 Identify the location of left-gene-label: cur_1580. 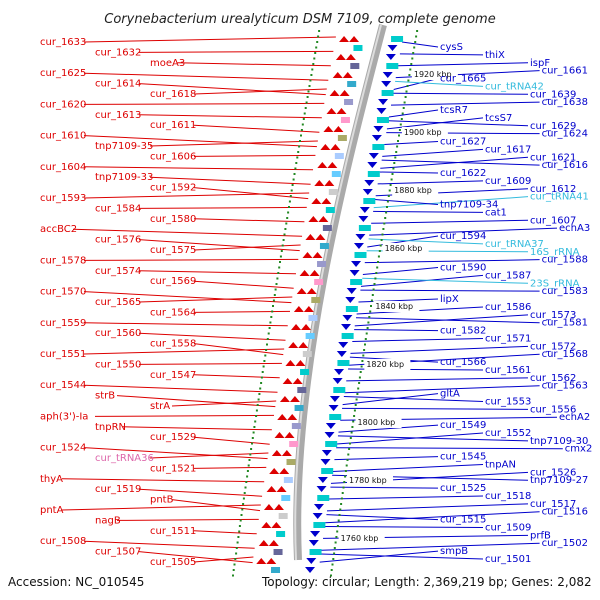
(173, 219).